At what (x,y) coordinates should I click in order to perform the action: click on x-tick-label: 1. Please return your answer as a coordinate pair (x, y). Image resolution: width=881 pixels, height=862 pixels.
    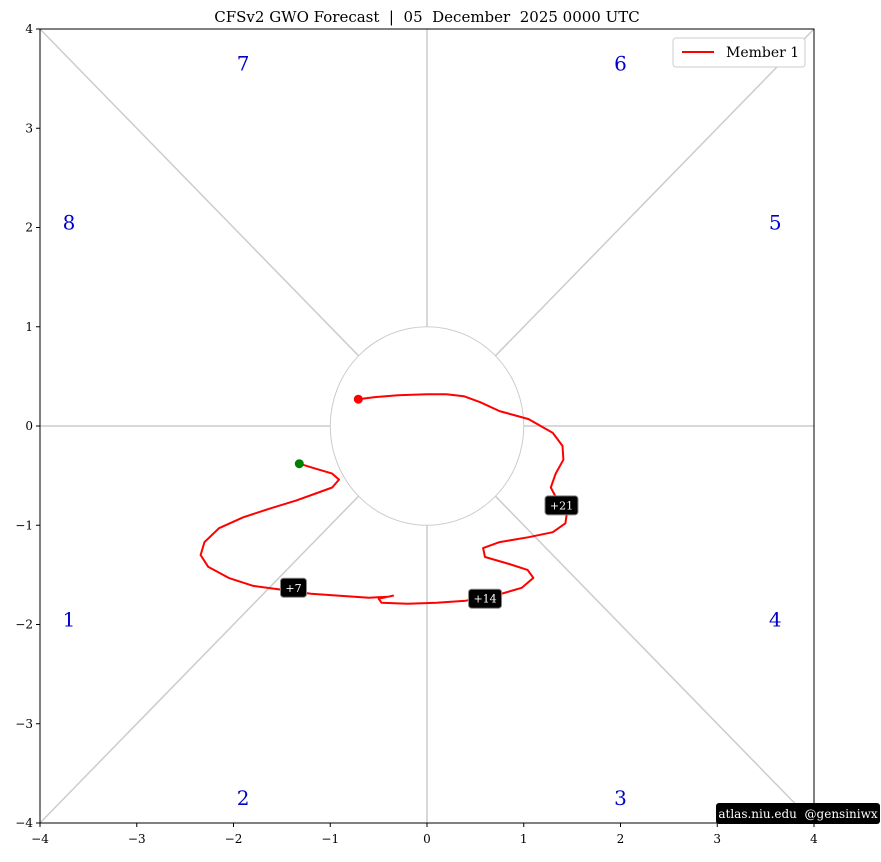
    Looking at the image, I should click on (524, 839).